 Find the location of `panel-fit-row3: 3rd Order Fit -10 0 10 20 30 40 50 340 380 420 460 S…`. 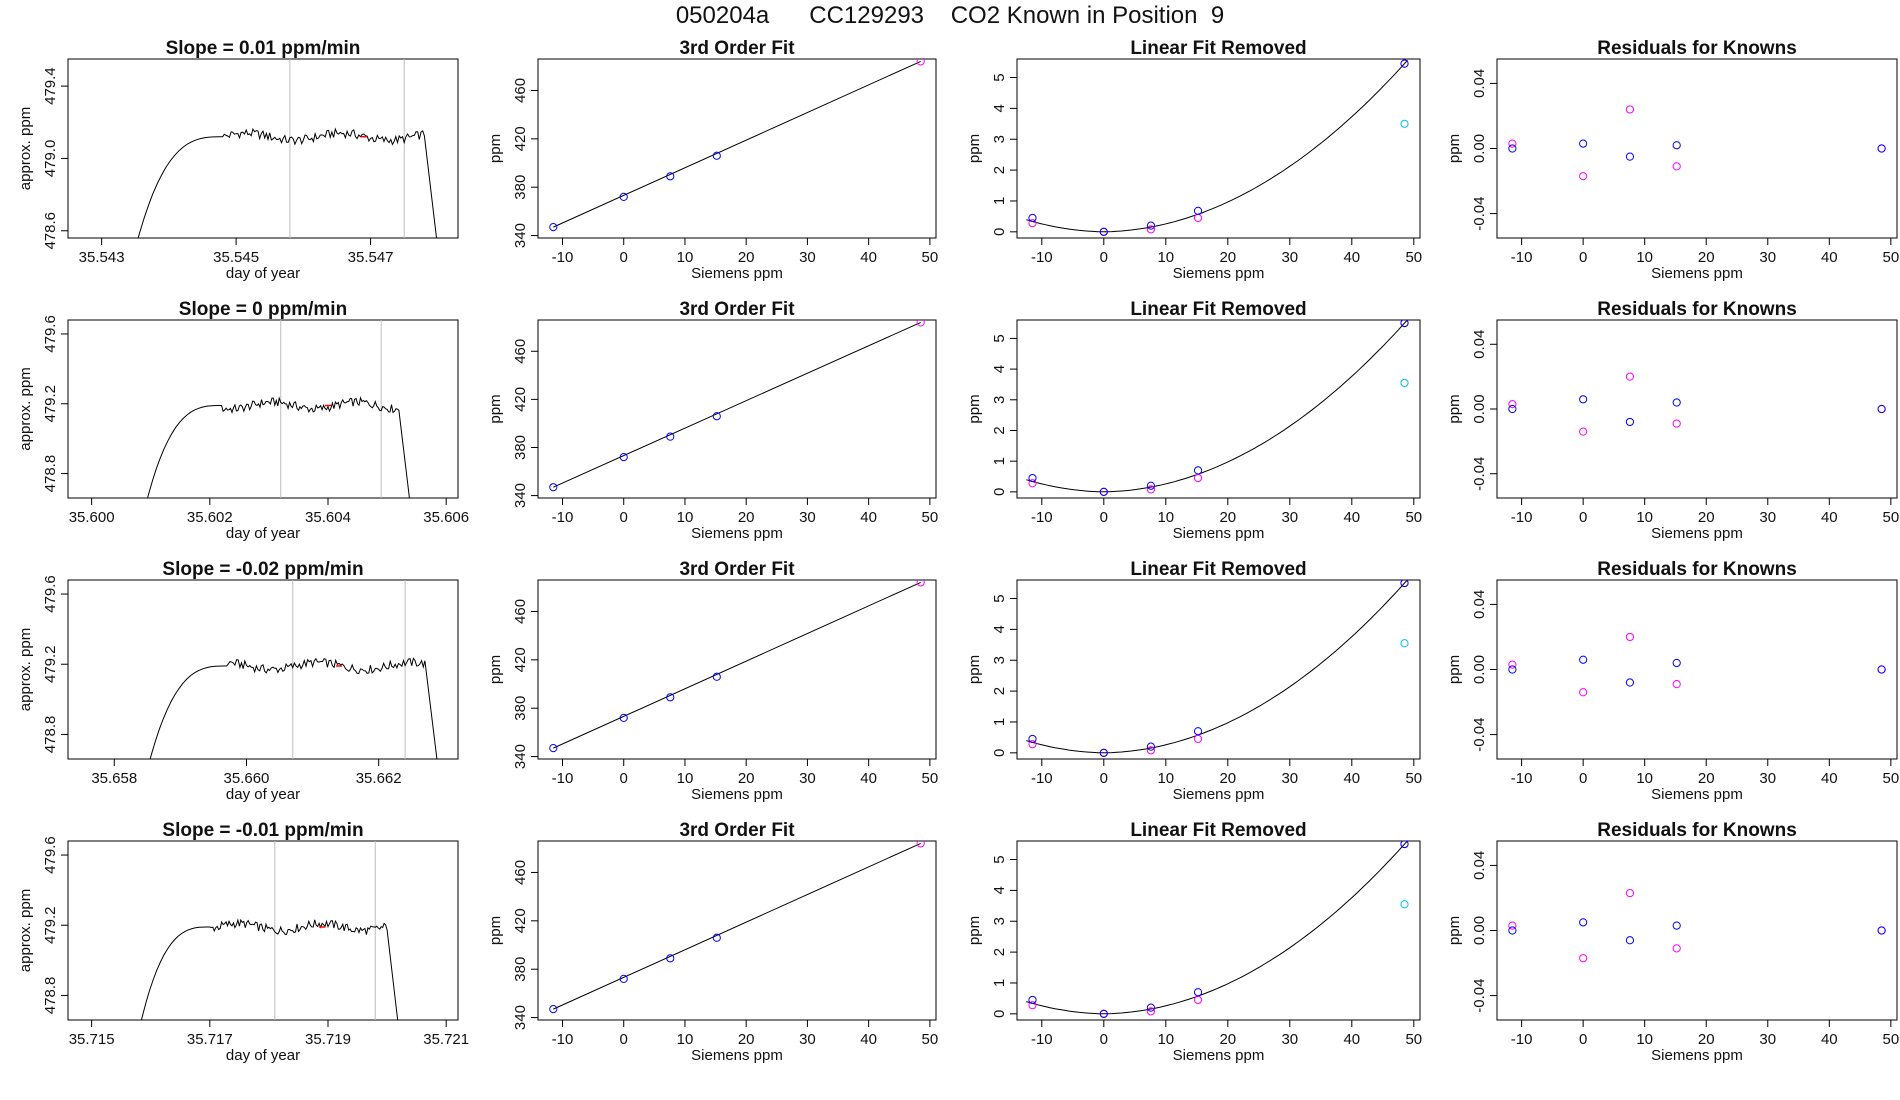

panel-fit-row3: 3rd Order Fit -10 0 10 20 30 40 50 340 380 420 460 S… is located at coordinates (712, 681).